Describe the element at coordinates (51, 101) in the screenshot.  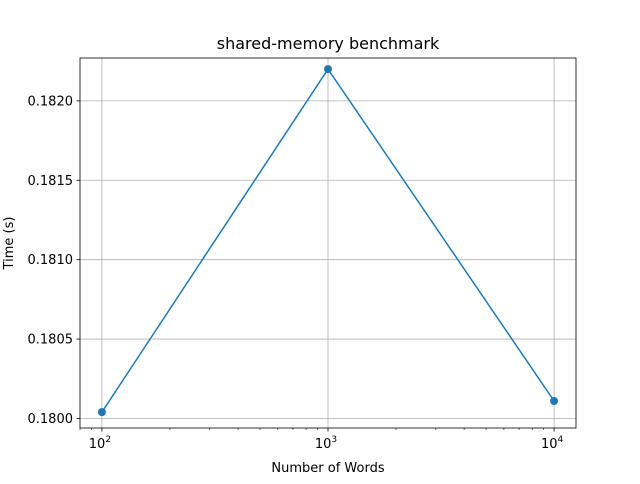
I see `y-tick-label: 0.1820` at that location.